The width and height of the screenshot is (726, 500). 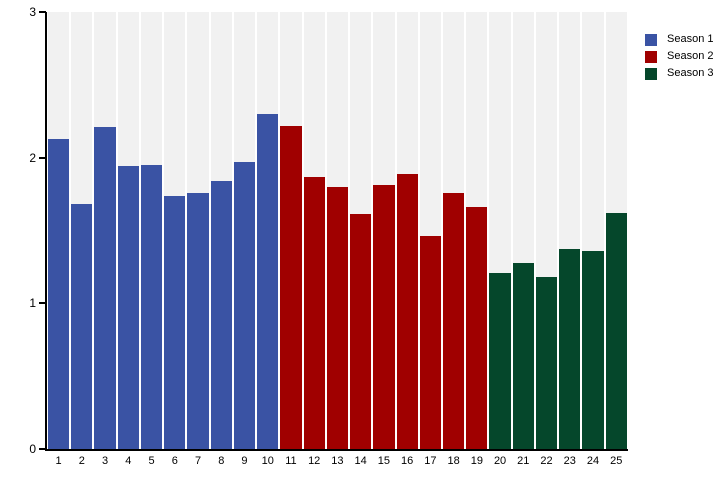 What do you see at coordinates (616, 461) in the screenshot?
I see `x-tick-label-25: 25` at bounding box center [616, 461].